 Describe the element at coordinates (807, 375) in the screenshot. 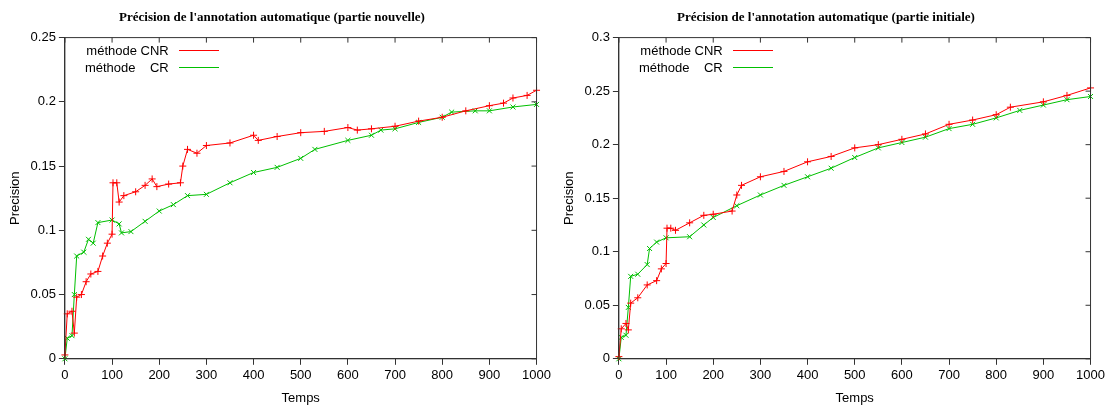

I see `x-tick-label: 400` at that location.